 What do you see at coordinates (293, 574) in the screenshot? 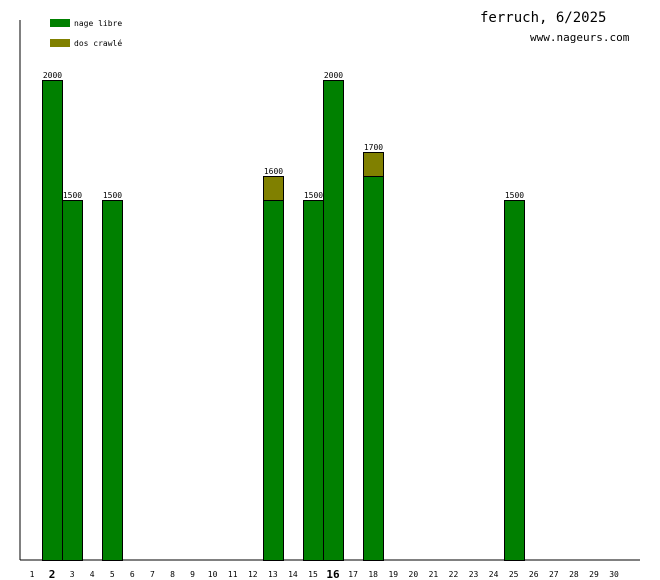
I see `x-tick-label: 14` at bounding box center [293, 574].